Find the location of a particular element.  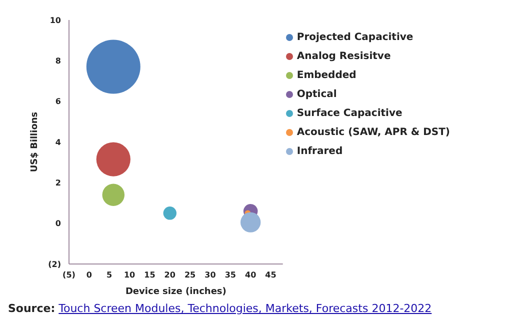

legend-label: Optical is located at coordinates (316, 94).